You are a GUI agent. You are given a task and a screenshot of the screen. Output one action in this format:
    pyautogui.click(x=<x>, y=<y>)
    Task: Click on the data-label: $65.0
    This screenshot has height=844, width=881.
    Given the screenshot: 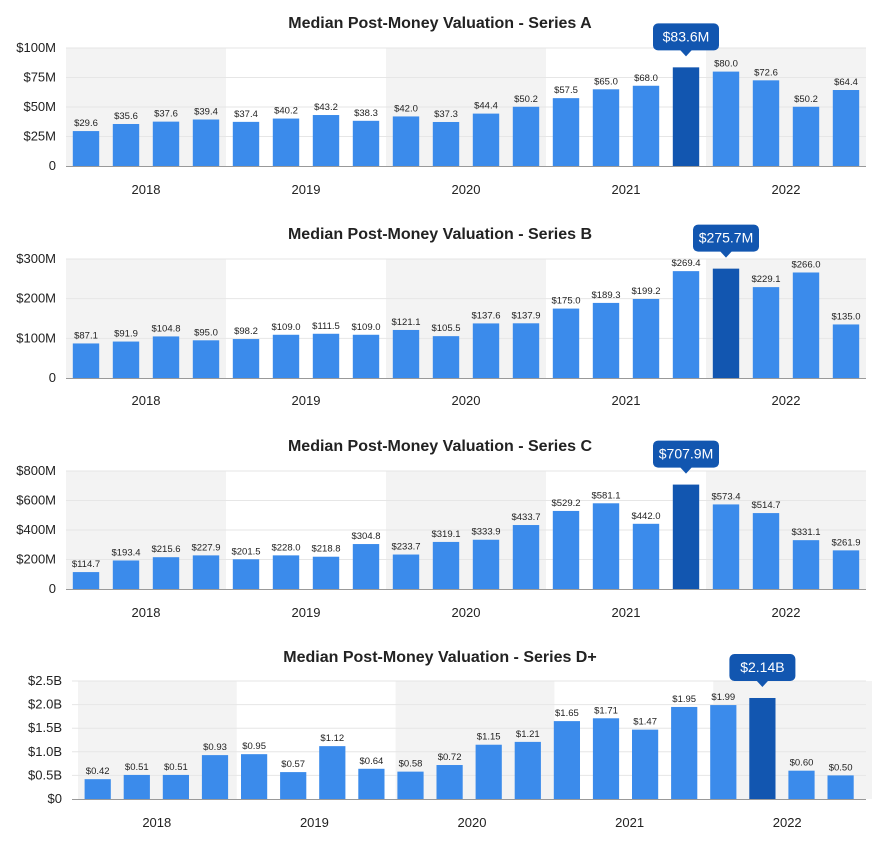 What is the action you would take?
    pyautogui.click(x=606, y=81)
    